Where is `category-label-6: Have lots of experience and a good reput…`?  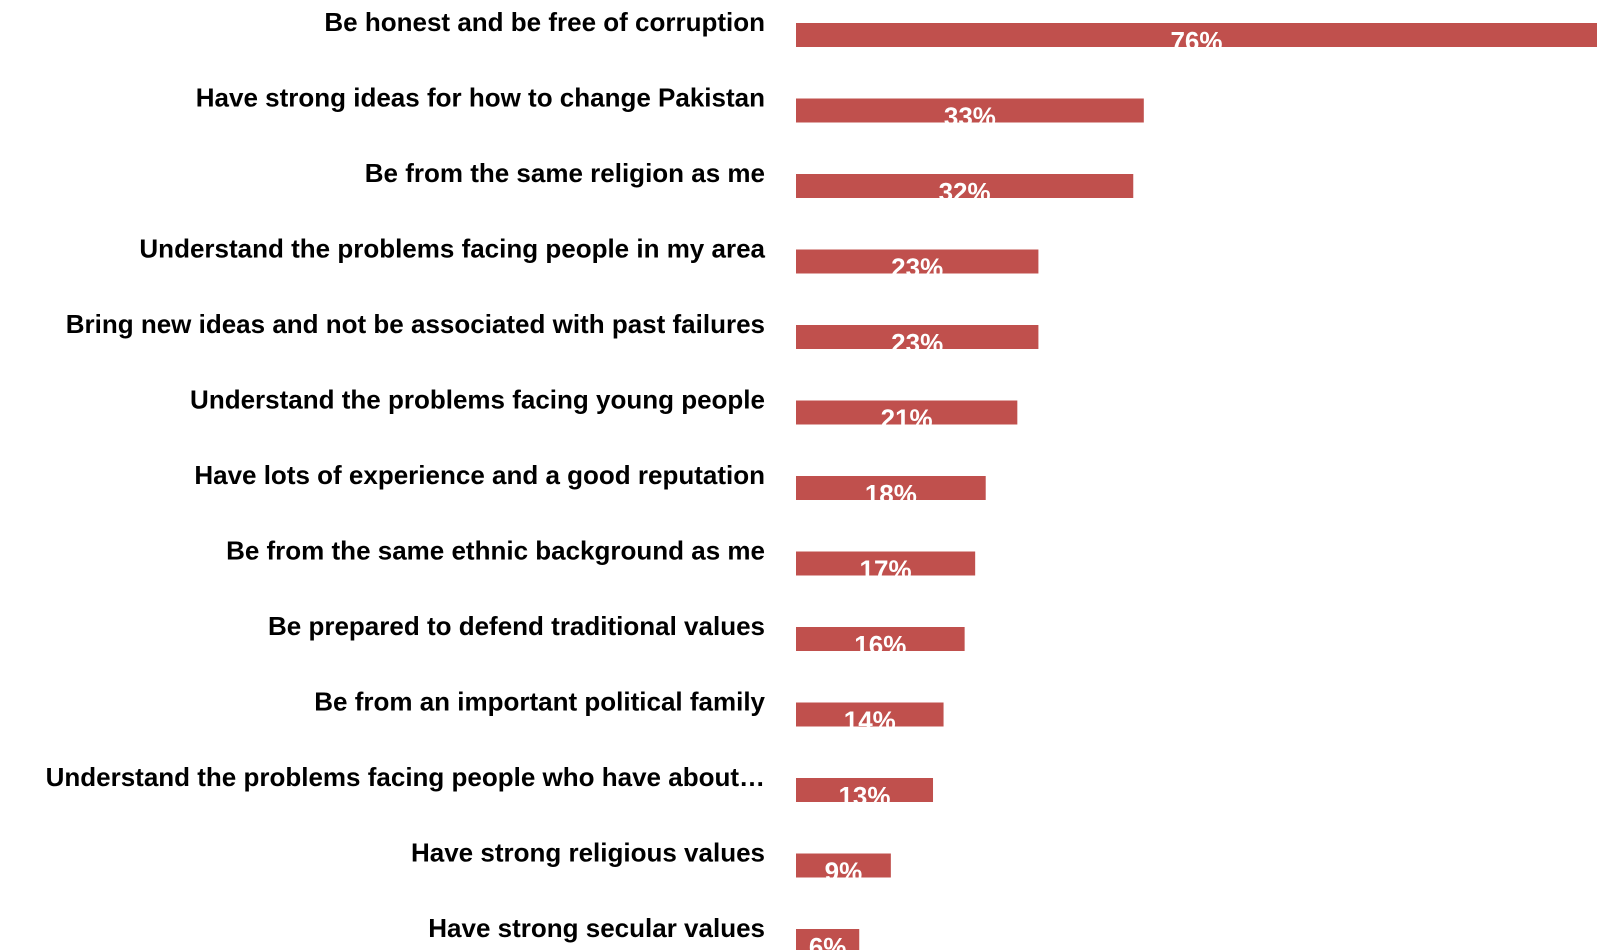 category-label-6: Have lots of experience and a good reput… is located at coordinates (479, 475).